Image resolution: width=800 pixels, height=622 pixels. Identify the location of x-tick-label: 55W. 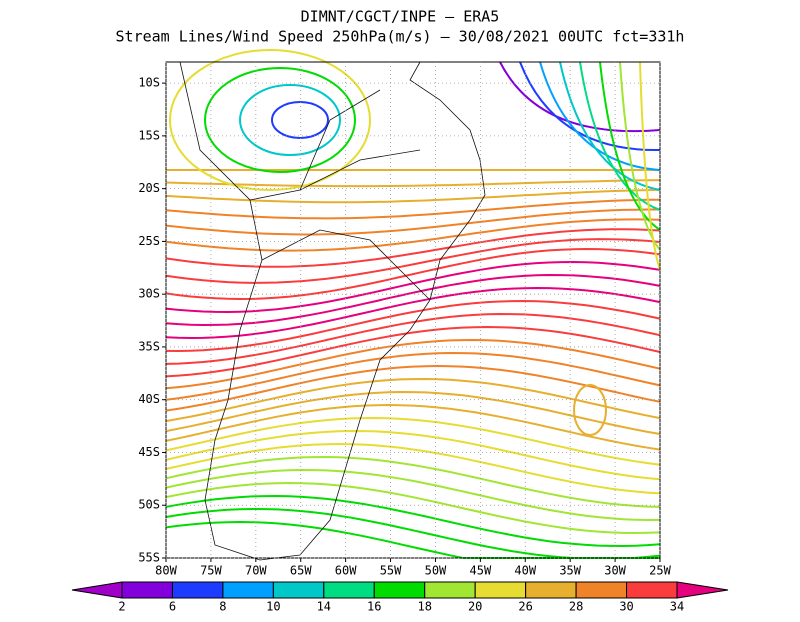
(391, 571).